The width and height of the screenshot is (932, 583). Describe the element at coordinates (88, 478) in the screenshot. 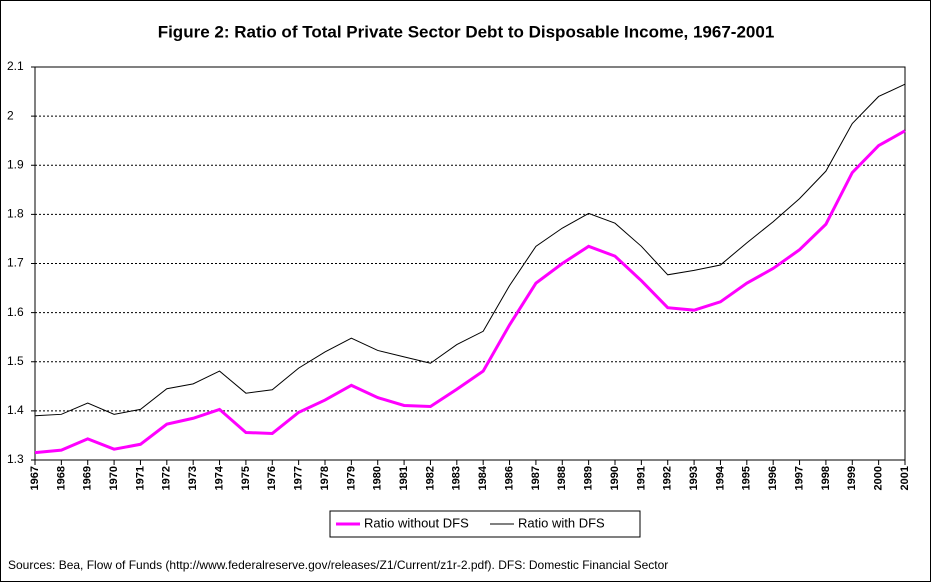

I see `x-tick-label: 1969` at that location.